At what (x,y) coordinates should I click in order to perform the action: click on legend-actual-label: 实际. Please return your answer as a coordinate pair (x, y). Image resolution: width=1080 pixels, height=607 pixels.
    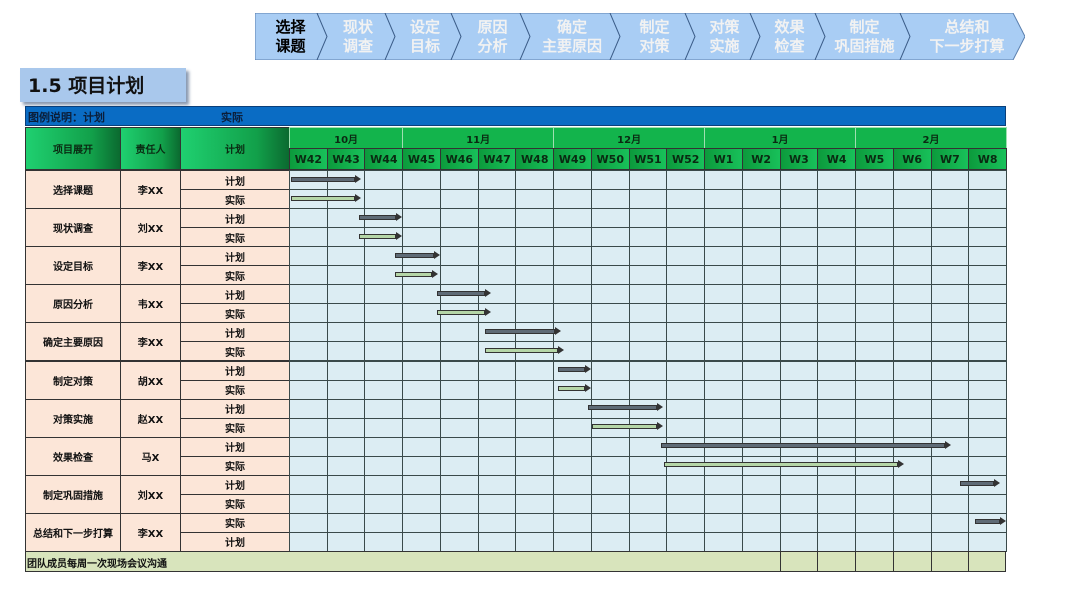
    Looking at the image, I should click on (232, 117).